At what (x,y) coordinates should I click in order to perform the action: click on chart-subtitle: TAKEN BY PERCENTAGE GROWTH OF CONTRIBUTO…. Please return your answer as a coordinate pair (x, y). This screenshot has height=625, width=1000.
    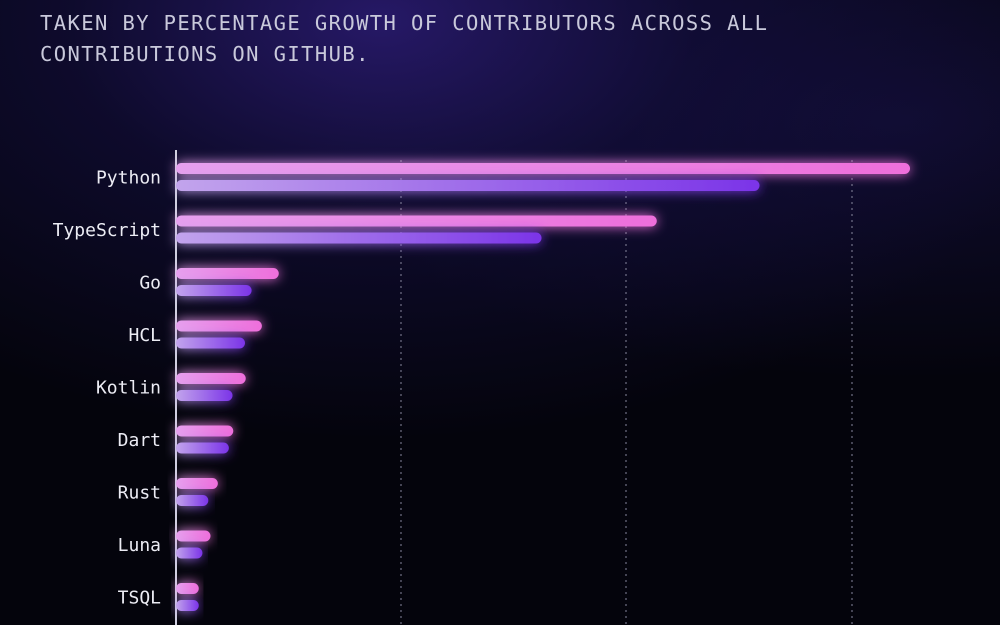
    Looking at the image, I should click on (404, 38).